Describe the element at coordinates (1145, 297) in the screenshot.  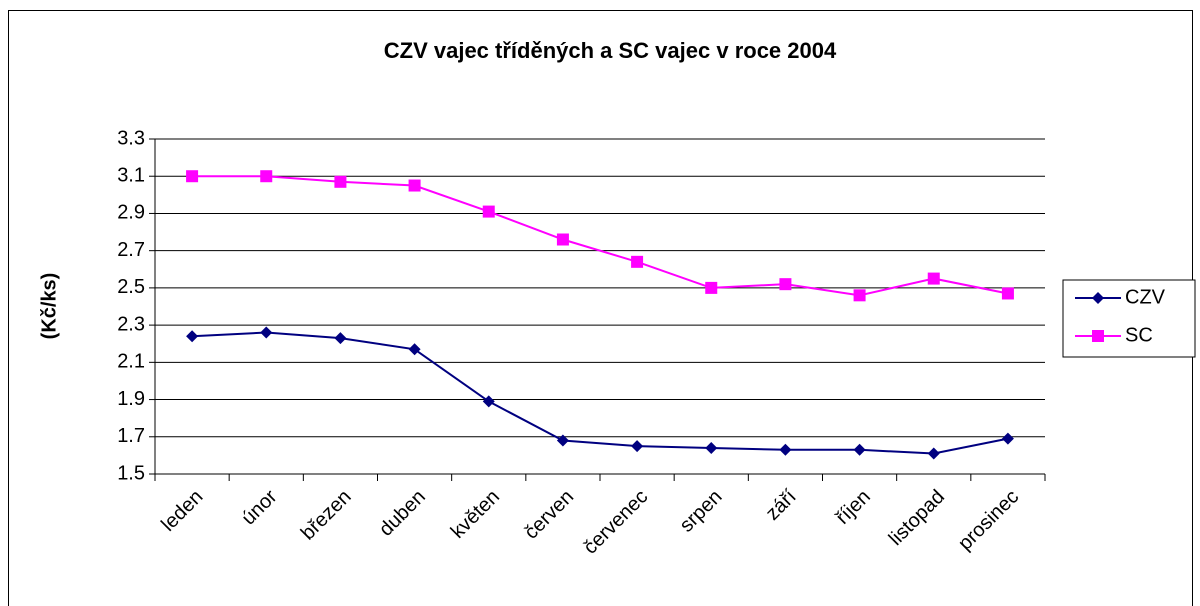
I see `legend-label: CZV` at that location.